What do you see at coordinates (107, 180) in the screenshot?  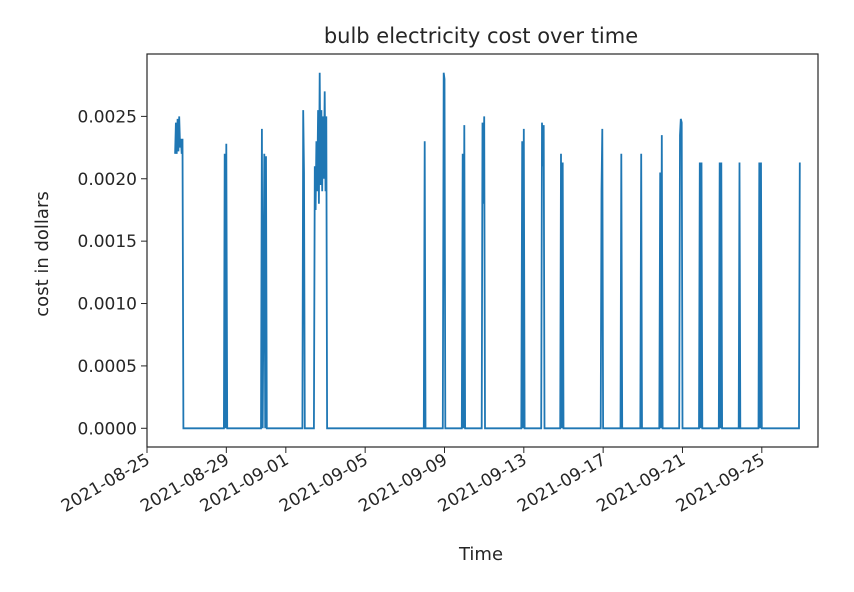 I see `y-tick-label: 0.0020` at bounding box center [107, 180].